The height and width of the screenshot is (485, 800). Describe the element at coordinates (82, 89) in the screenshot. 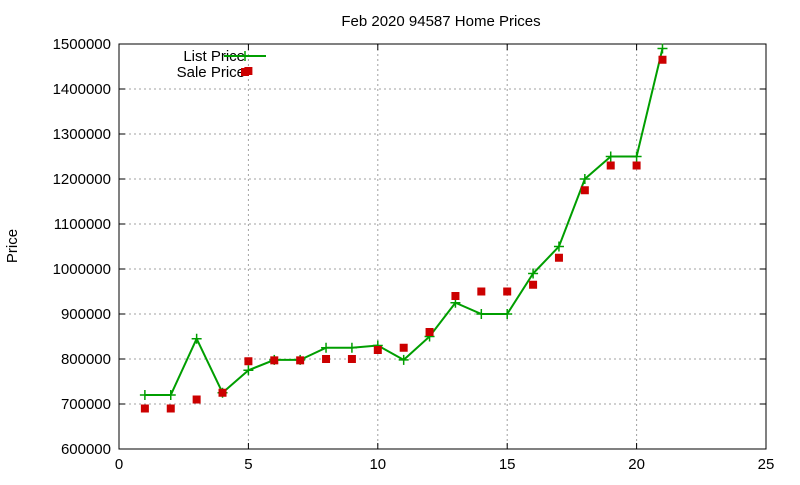

I see `y-tick-label: 1400000` at that location.